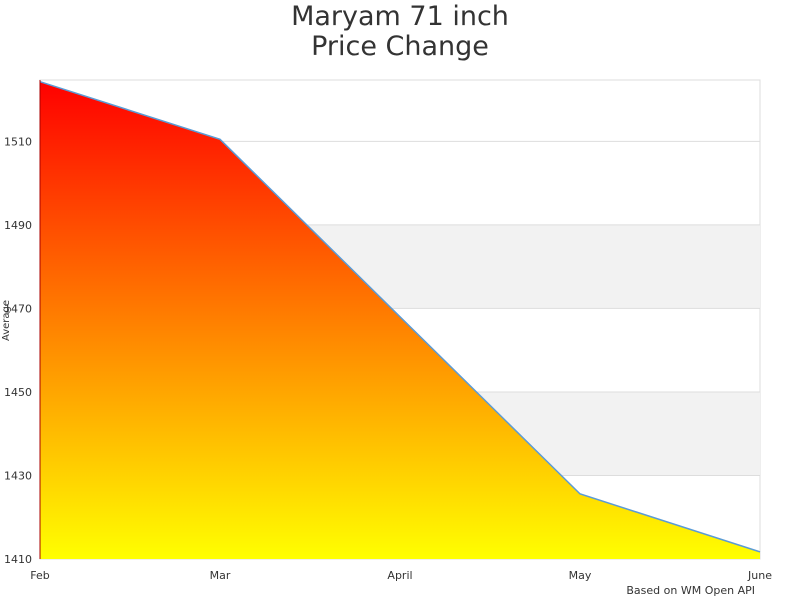 Image resolution: width=800 pixels, height=600 pixels. I want to click on x-tick-label: Mar, so click(220, 575).